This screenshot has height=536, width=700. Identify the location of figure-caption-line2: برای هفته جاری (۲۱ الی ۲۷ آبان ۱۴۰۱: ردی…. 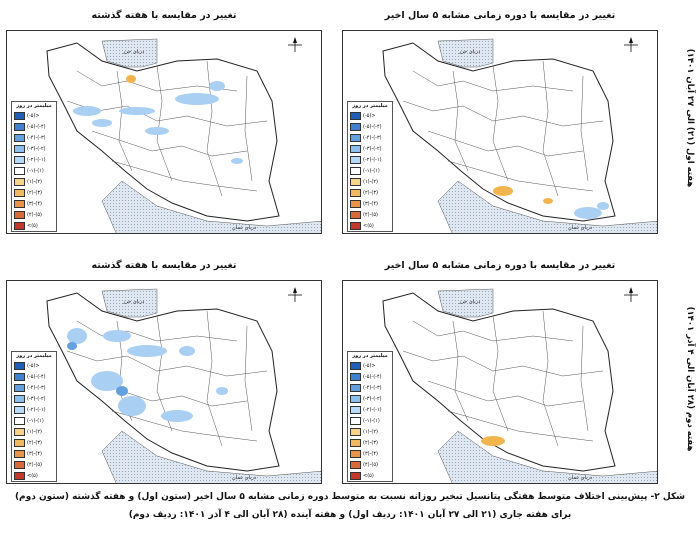
(350, 515).